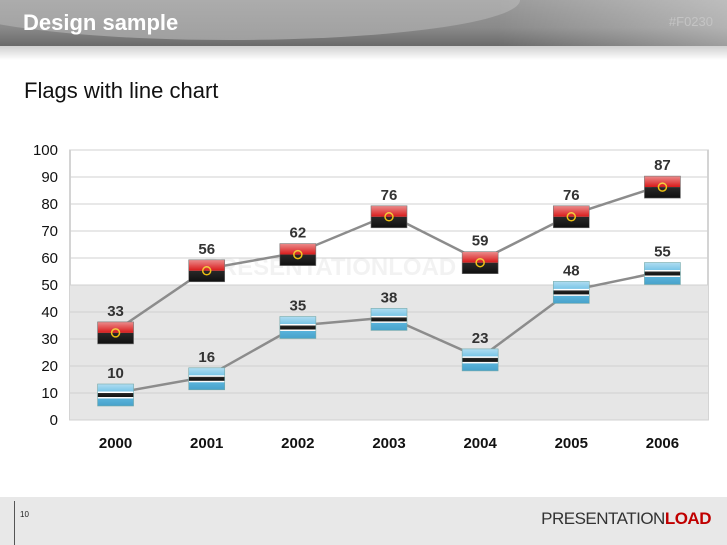 Image resolution: width=727 pixels, height=545 pixels. Describe the element at coordinates (662, 252) in the screenshot. I see `data-label: 55` at that location.